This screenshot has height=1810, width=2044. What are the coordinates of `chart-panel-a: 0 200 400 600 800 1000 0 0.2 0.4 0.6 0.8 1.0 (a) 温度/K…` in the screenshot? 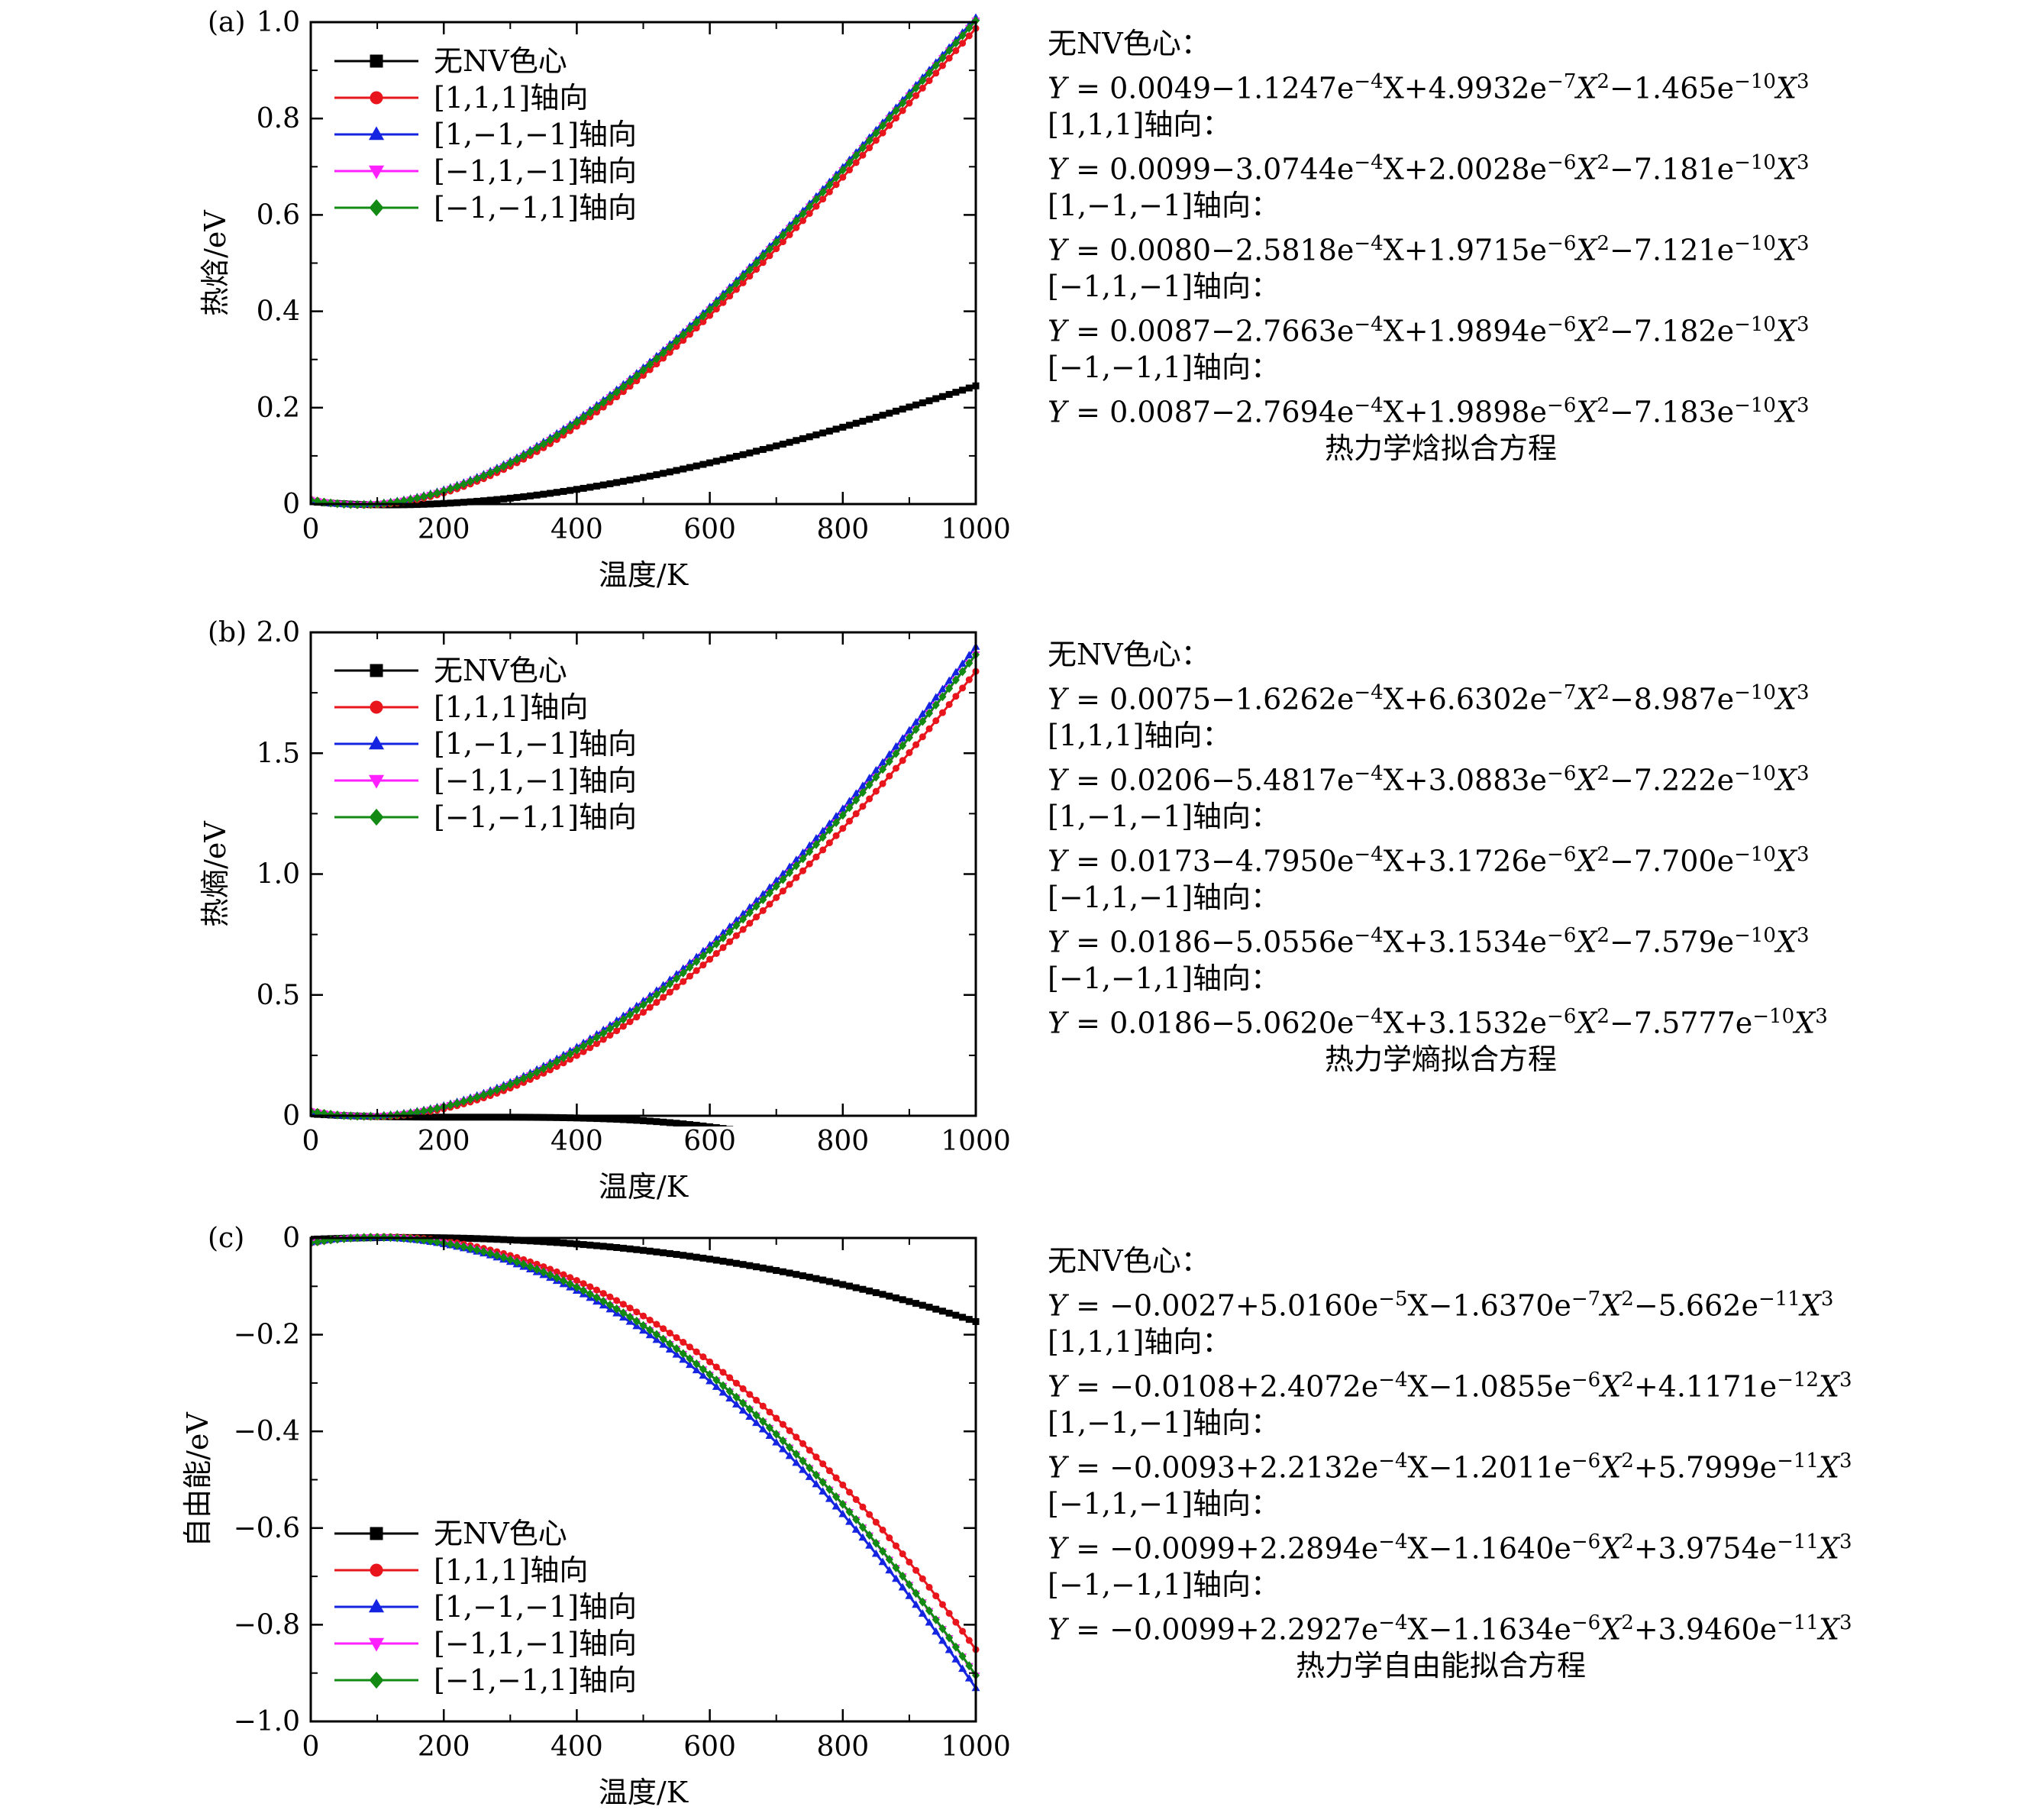 It's located at (605, 299).